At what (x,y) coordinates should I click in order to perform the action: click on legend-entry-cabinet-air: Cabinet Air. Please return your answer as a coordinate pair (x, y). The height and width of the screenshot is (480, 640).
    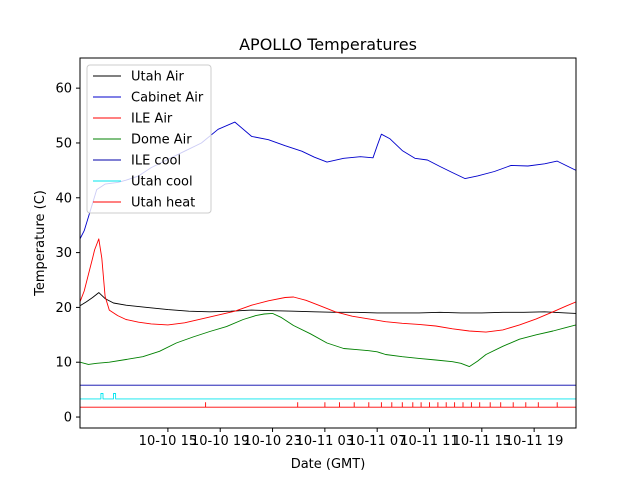
    Looking at the image, I should click on (148, 98).